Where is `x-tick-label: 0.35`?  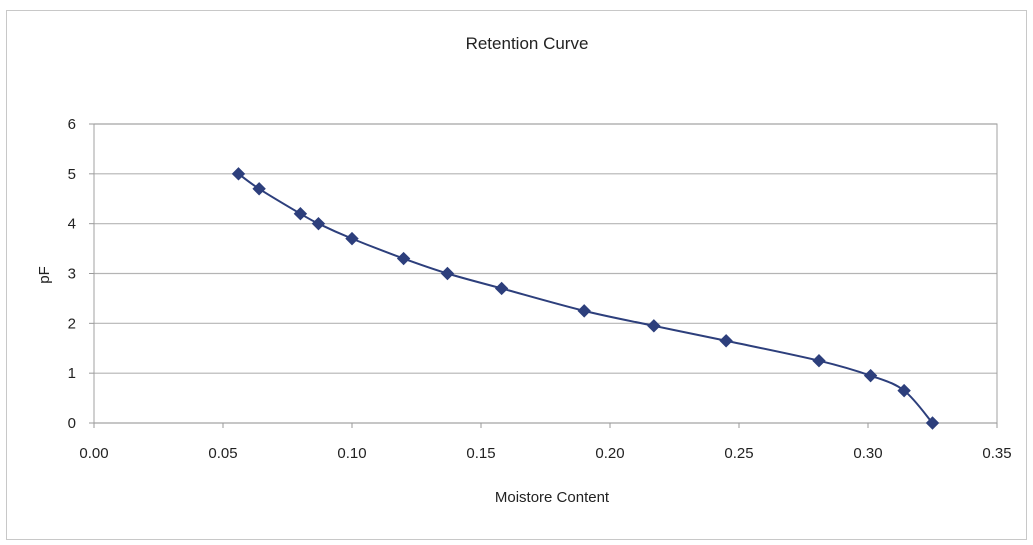 x-tick-label: 0.35 is located at coordinates (996, 453).